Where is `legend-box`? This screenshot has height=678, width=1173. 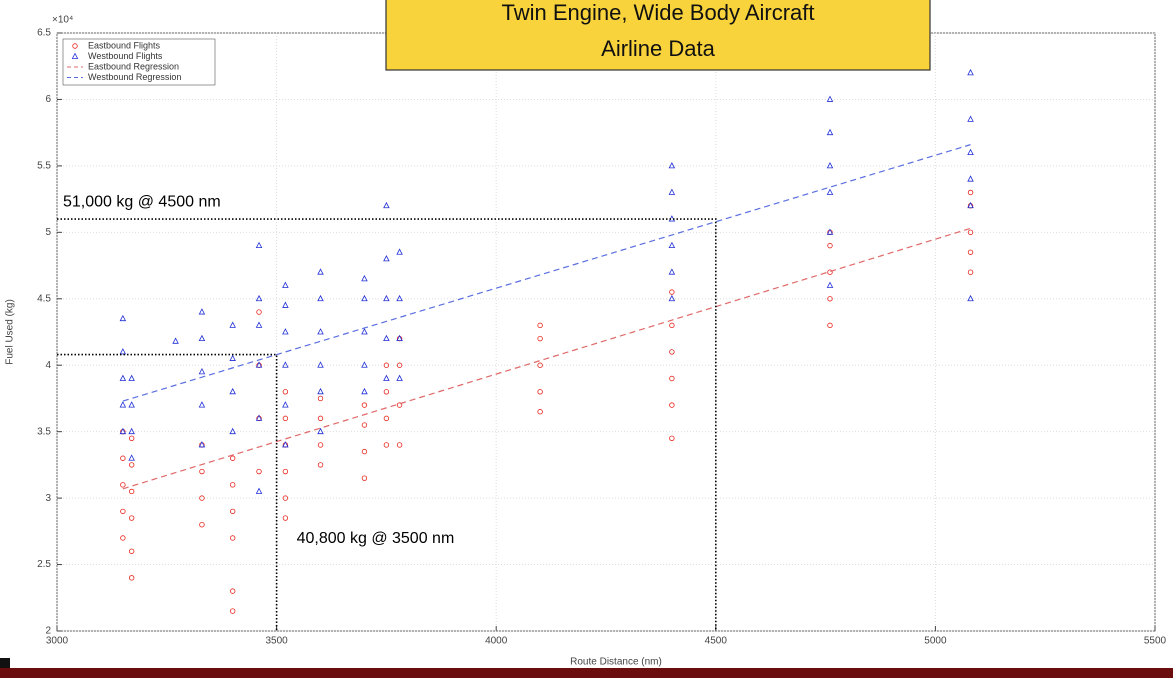
legend-box is located at coordinates (139, 62).